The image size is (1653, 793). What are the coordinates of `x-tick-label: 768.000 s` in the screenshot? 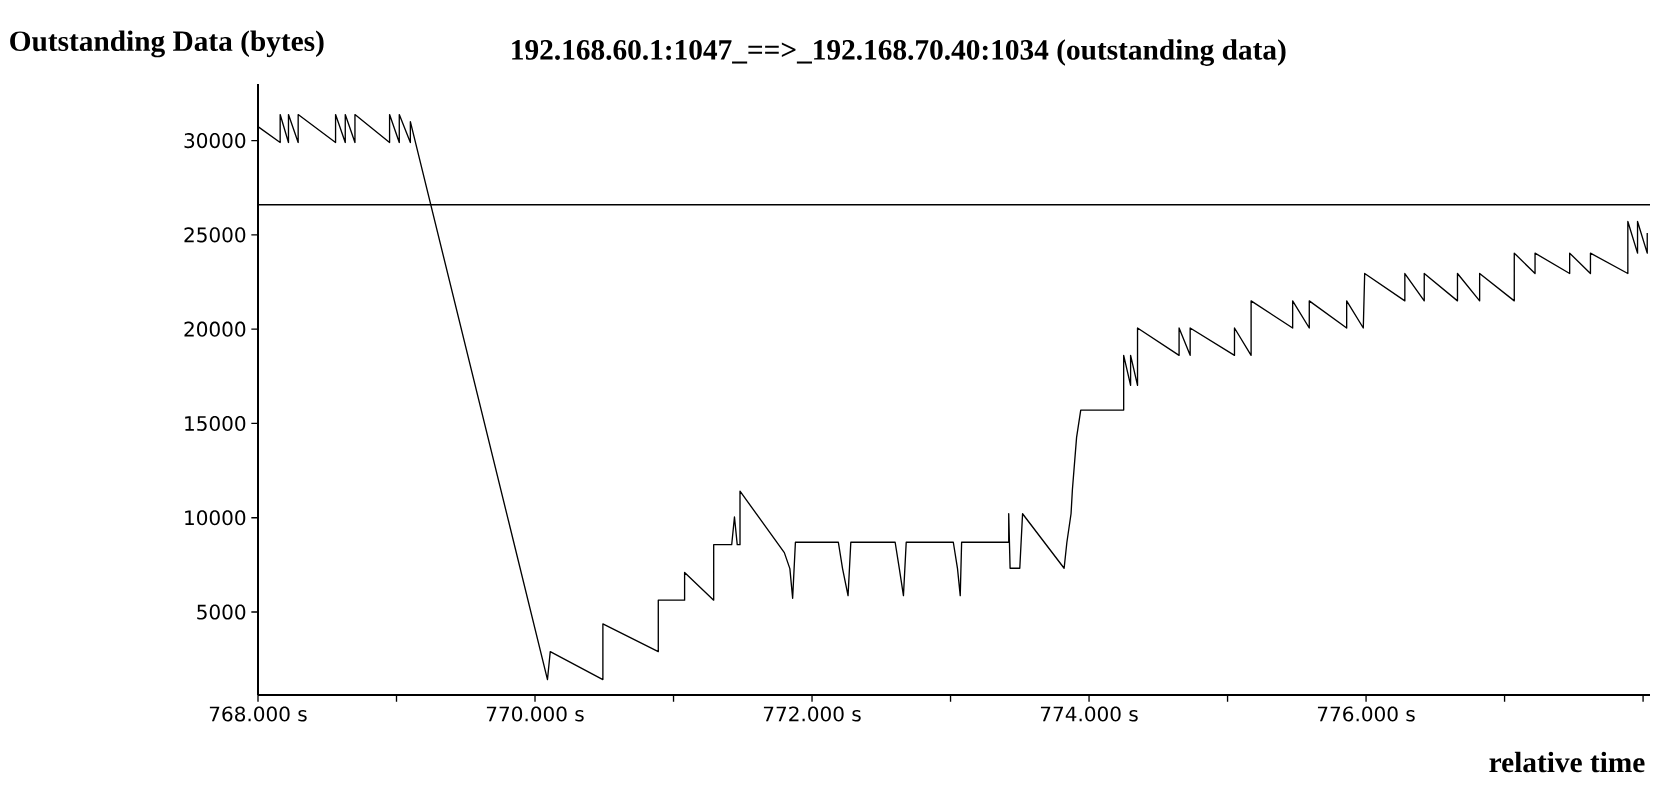 It's located at (258, 714).